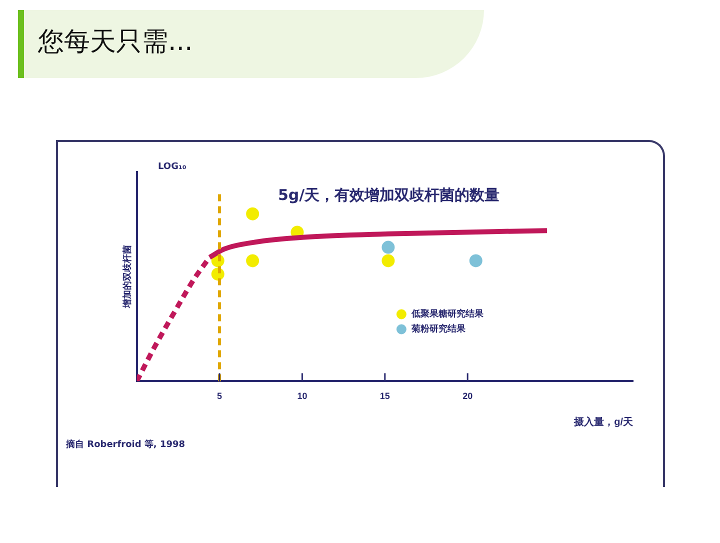 This screenshot has width=720, height=543. Describe the element at coordinates (127, 277) in the screenshot. I see `y-axis-title: 增加的双歧杆菌` at that location.